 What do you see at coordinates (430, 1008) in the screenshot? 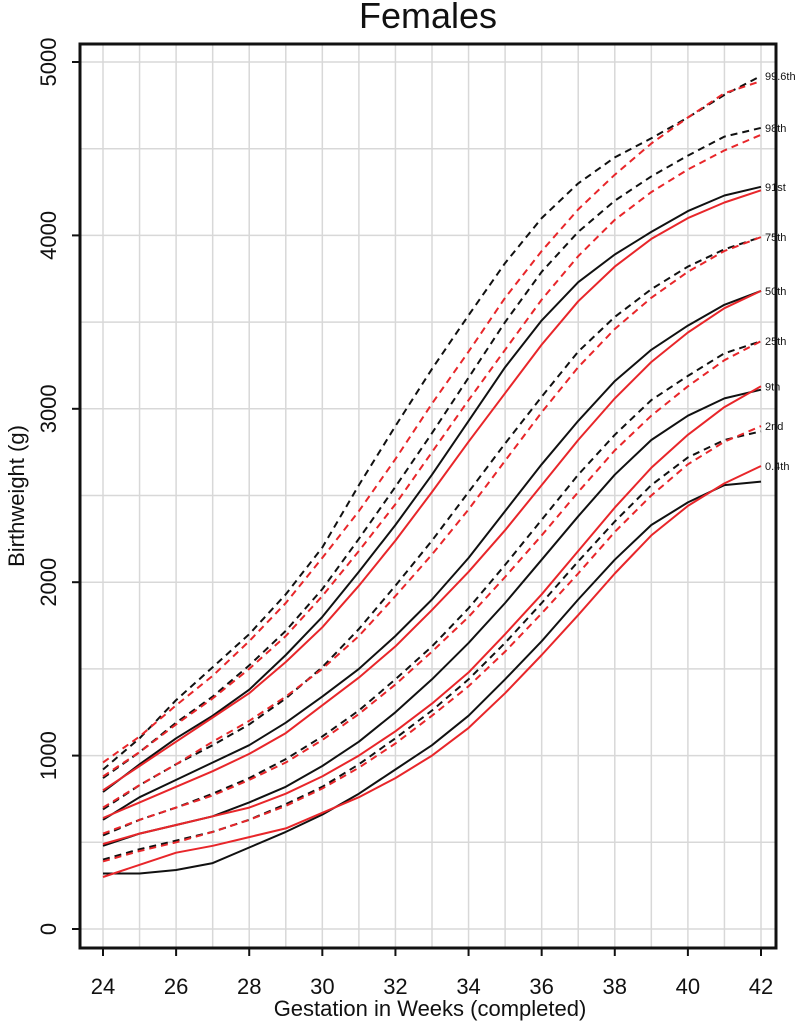
I see `x-axis-label: Gestation in Weeks (completed)` at bounding box center [430, 1008].